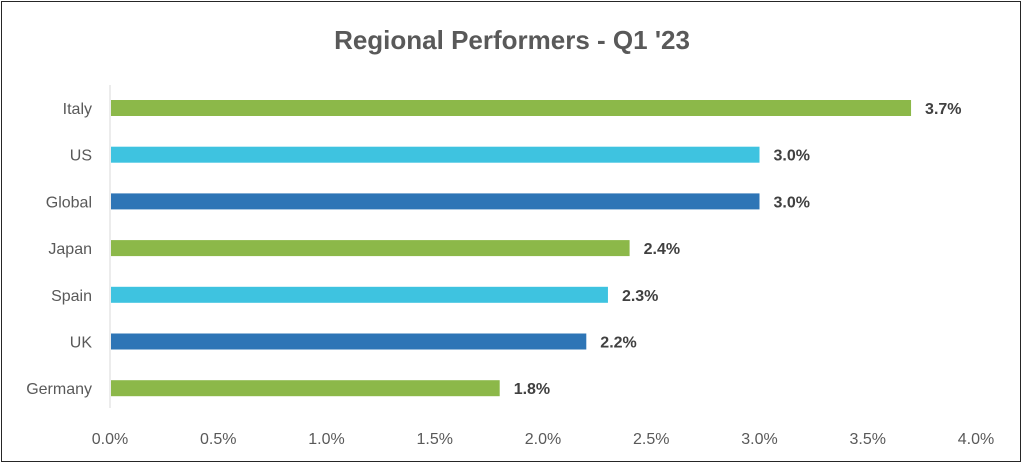  Describe the element at coordinates (868, 439) in the screenshot. I see `x-tick-label: 3.5%` at that location.